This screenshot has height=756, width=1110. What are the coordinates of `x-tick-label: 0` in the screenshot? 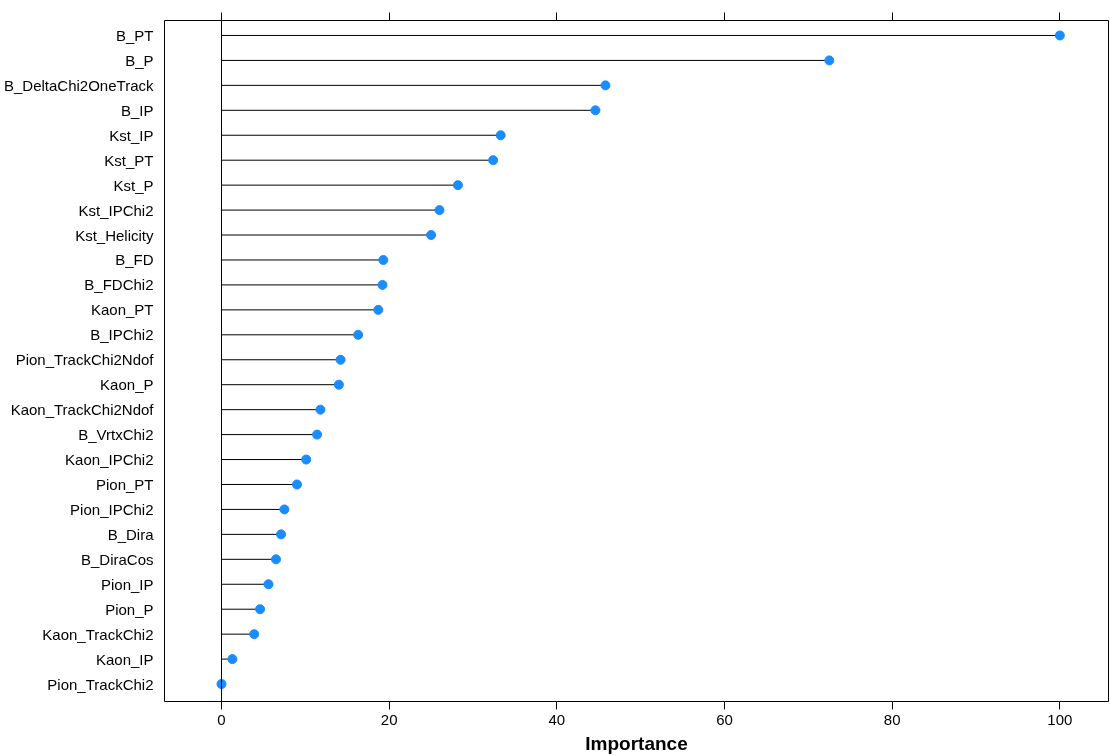 It's located at (221, 719).